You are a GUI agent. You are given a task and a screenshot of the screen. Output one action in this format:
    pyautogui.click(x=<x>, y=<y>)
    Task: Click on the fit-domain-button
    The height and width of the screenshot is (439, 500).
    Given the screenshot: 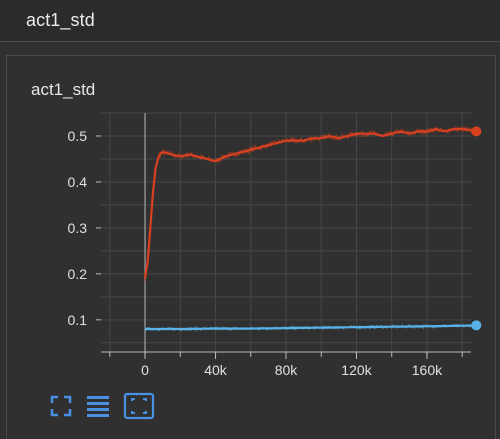 What is the action you would take?
    pyautogui.click(x=139, y=406)
    